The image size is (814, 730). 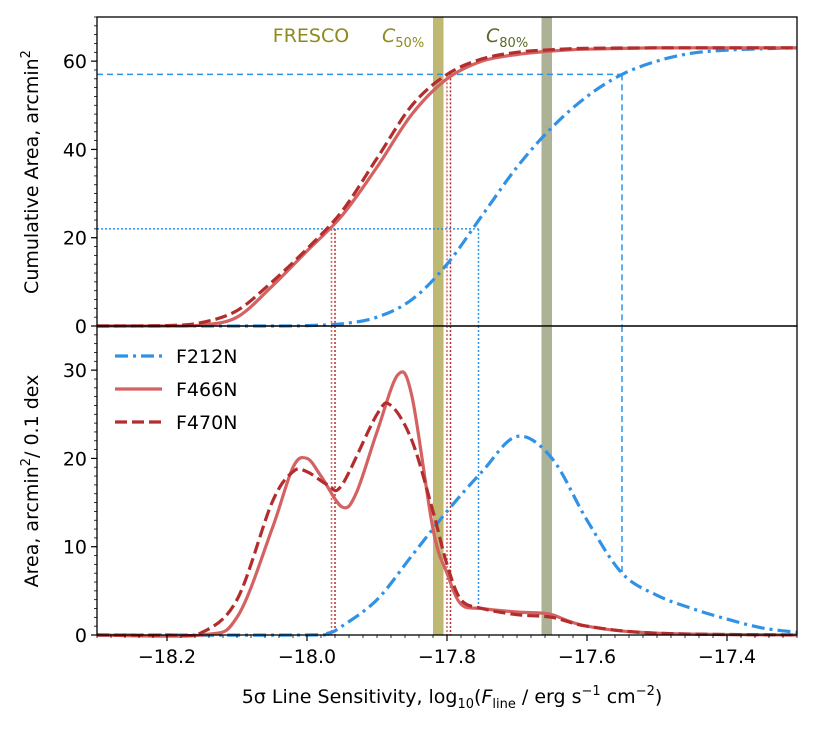 What do you see at coordinates (307, 657) in the screenshot?
I see `xtick-label-1: −18.0` at bounding box center [307, 657].